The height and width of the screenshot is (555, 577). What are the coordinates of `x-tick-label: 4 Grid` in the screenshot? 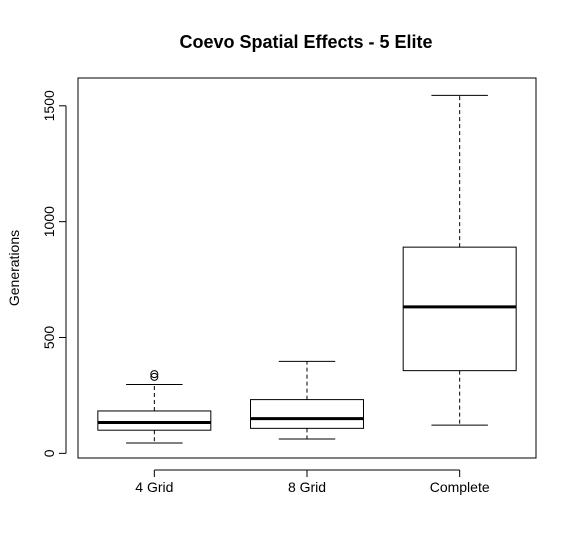 It's located at (154, 487).